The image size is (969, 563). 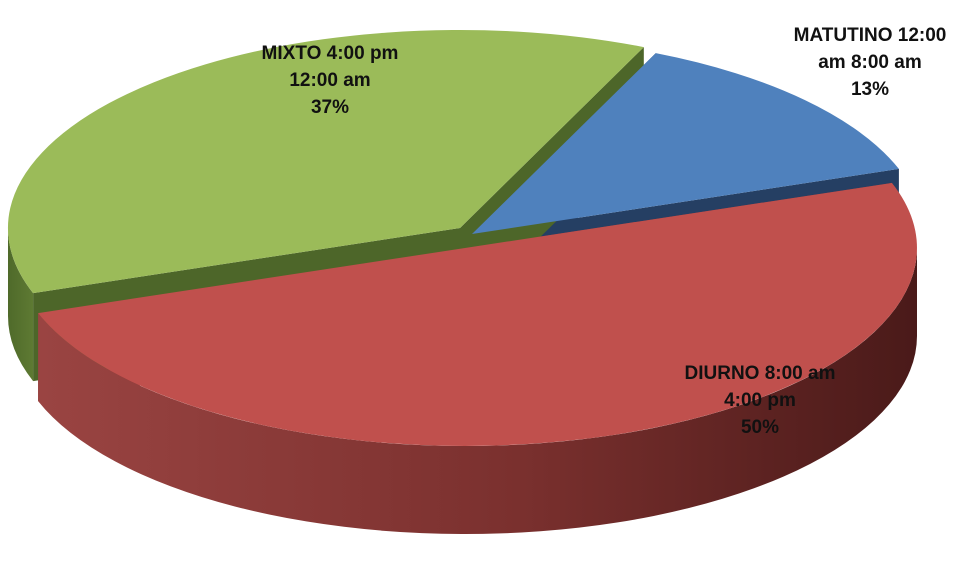 I want to click on slice-label-matutino: MATUTINO 12:00 am 8:00 am 13%, so click(x=869, y=62).